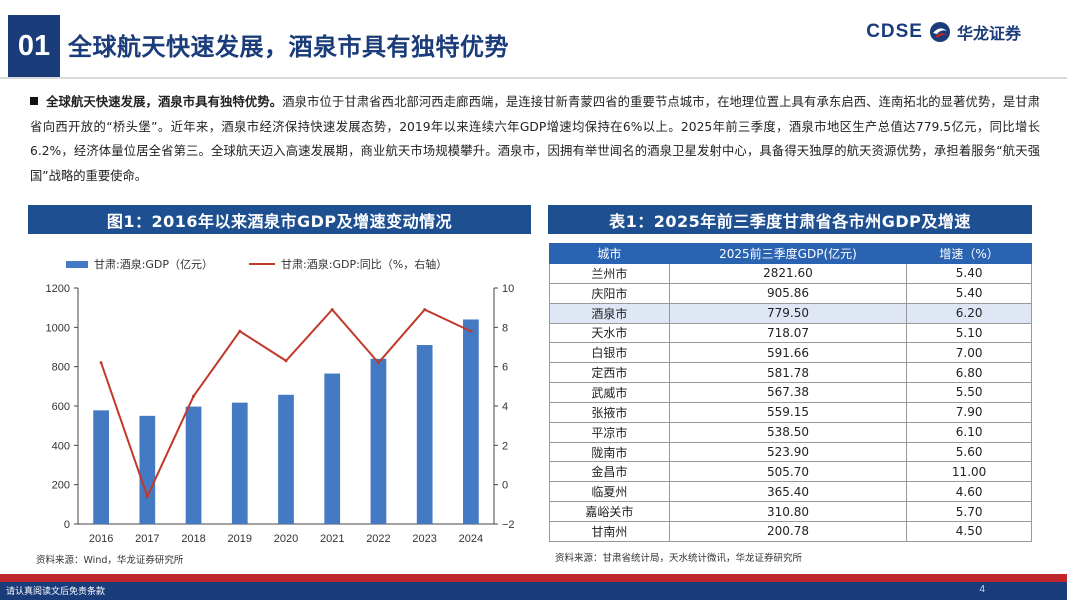  What do you see at coordinates (969, 511) in the screenshot?
I see `table-cell-rate: 5.70` at bounding box center [969, 511].